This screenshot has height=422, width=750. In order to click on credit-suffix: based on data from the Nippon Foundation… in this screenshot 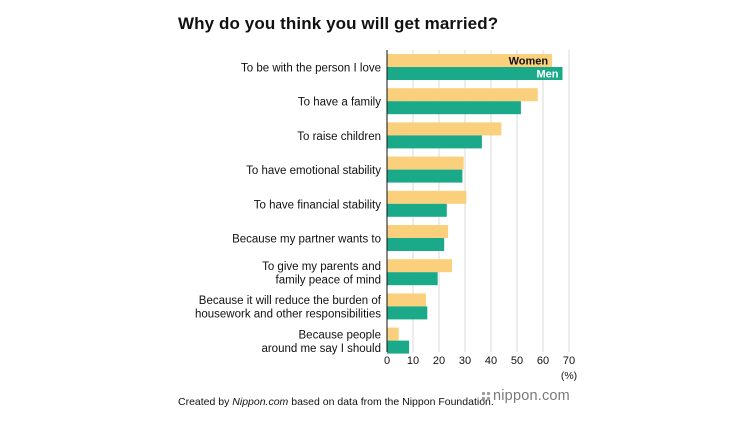, I will do `click(391, 402)`.